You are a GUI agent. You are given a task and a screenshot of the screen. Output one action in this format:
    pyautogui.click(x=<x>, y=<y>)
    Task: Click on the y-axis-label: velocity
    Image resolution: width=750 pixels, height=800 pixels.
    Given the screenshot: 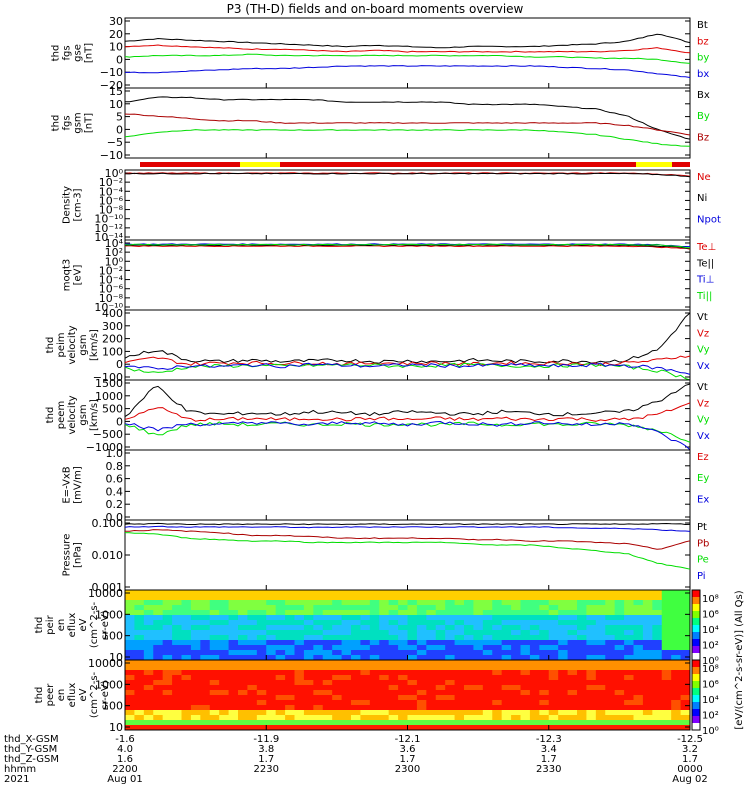 What is the action you would take?
    pyautogui.click(x=72, y=344)
    